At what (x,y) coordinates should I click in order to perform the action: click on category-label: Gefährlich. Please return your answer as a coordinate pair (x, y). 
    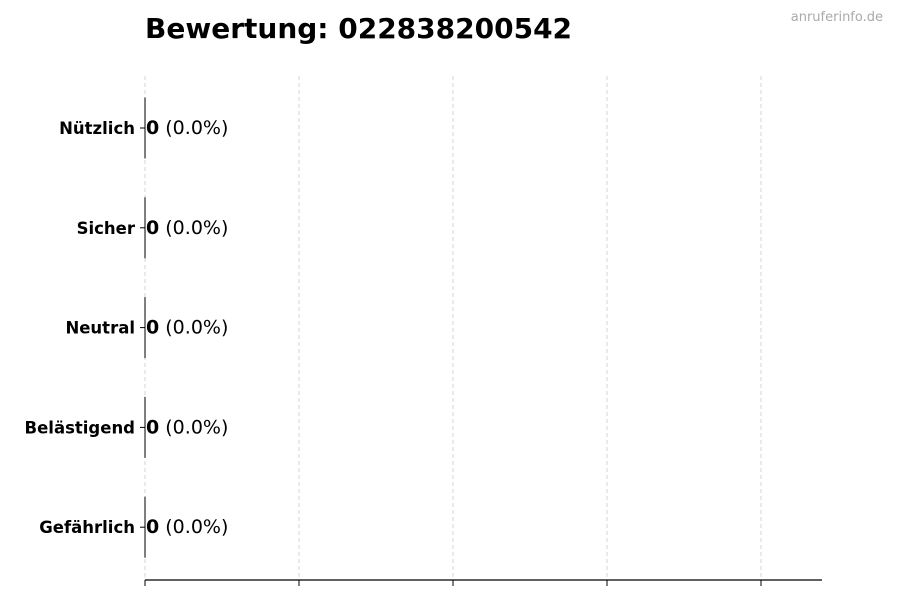
    Looking at the image, I should click on (87, 527).